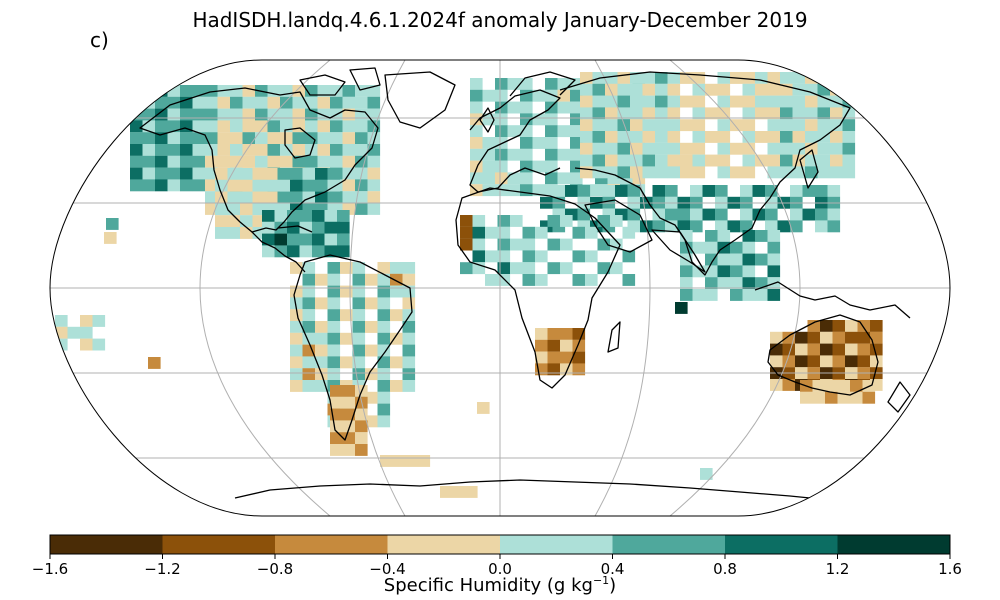 This screenshot has height=600, width=1000. Describe the element at coordinates (162, 569) in the screenshot. I see `colorbar-tick-label: −1.2` at that location.